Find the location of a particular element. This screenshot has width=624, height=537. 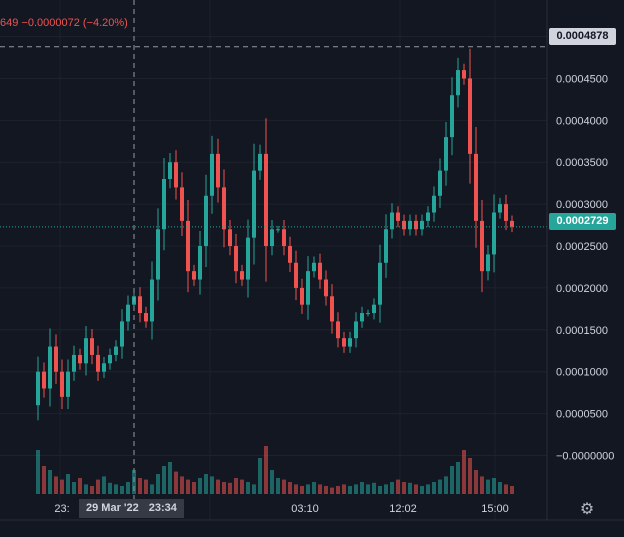

crosshair-time-label: 29 Mar '22 23:34 is located at coordinates (131, 508).